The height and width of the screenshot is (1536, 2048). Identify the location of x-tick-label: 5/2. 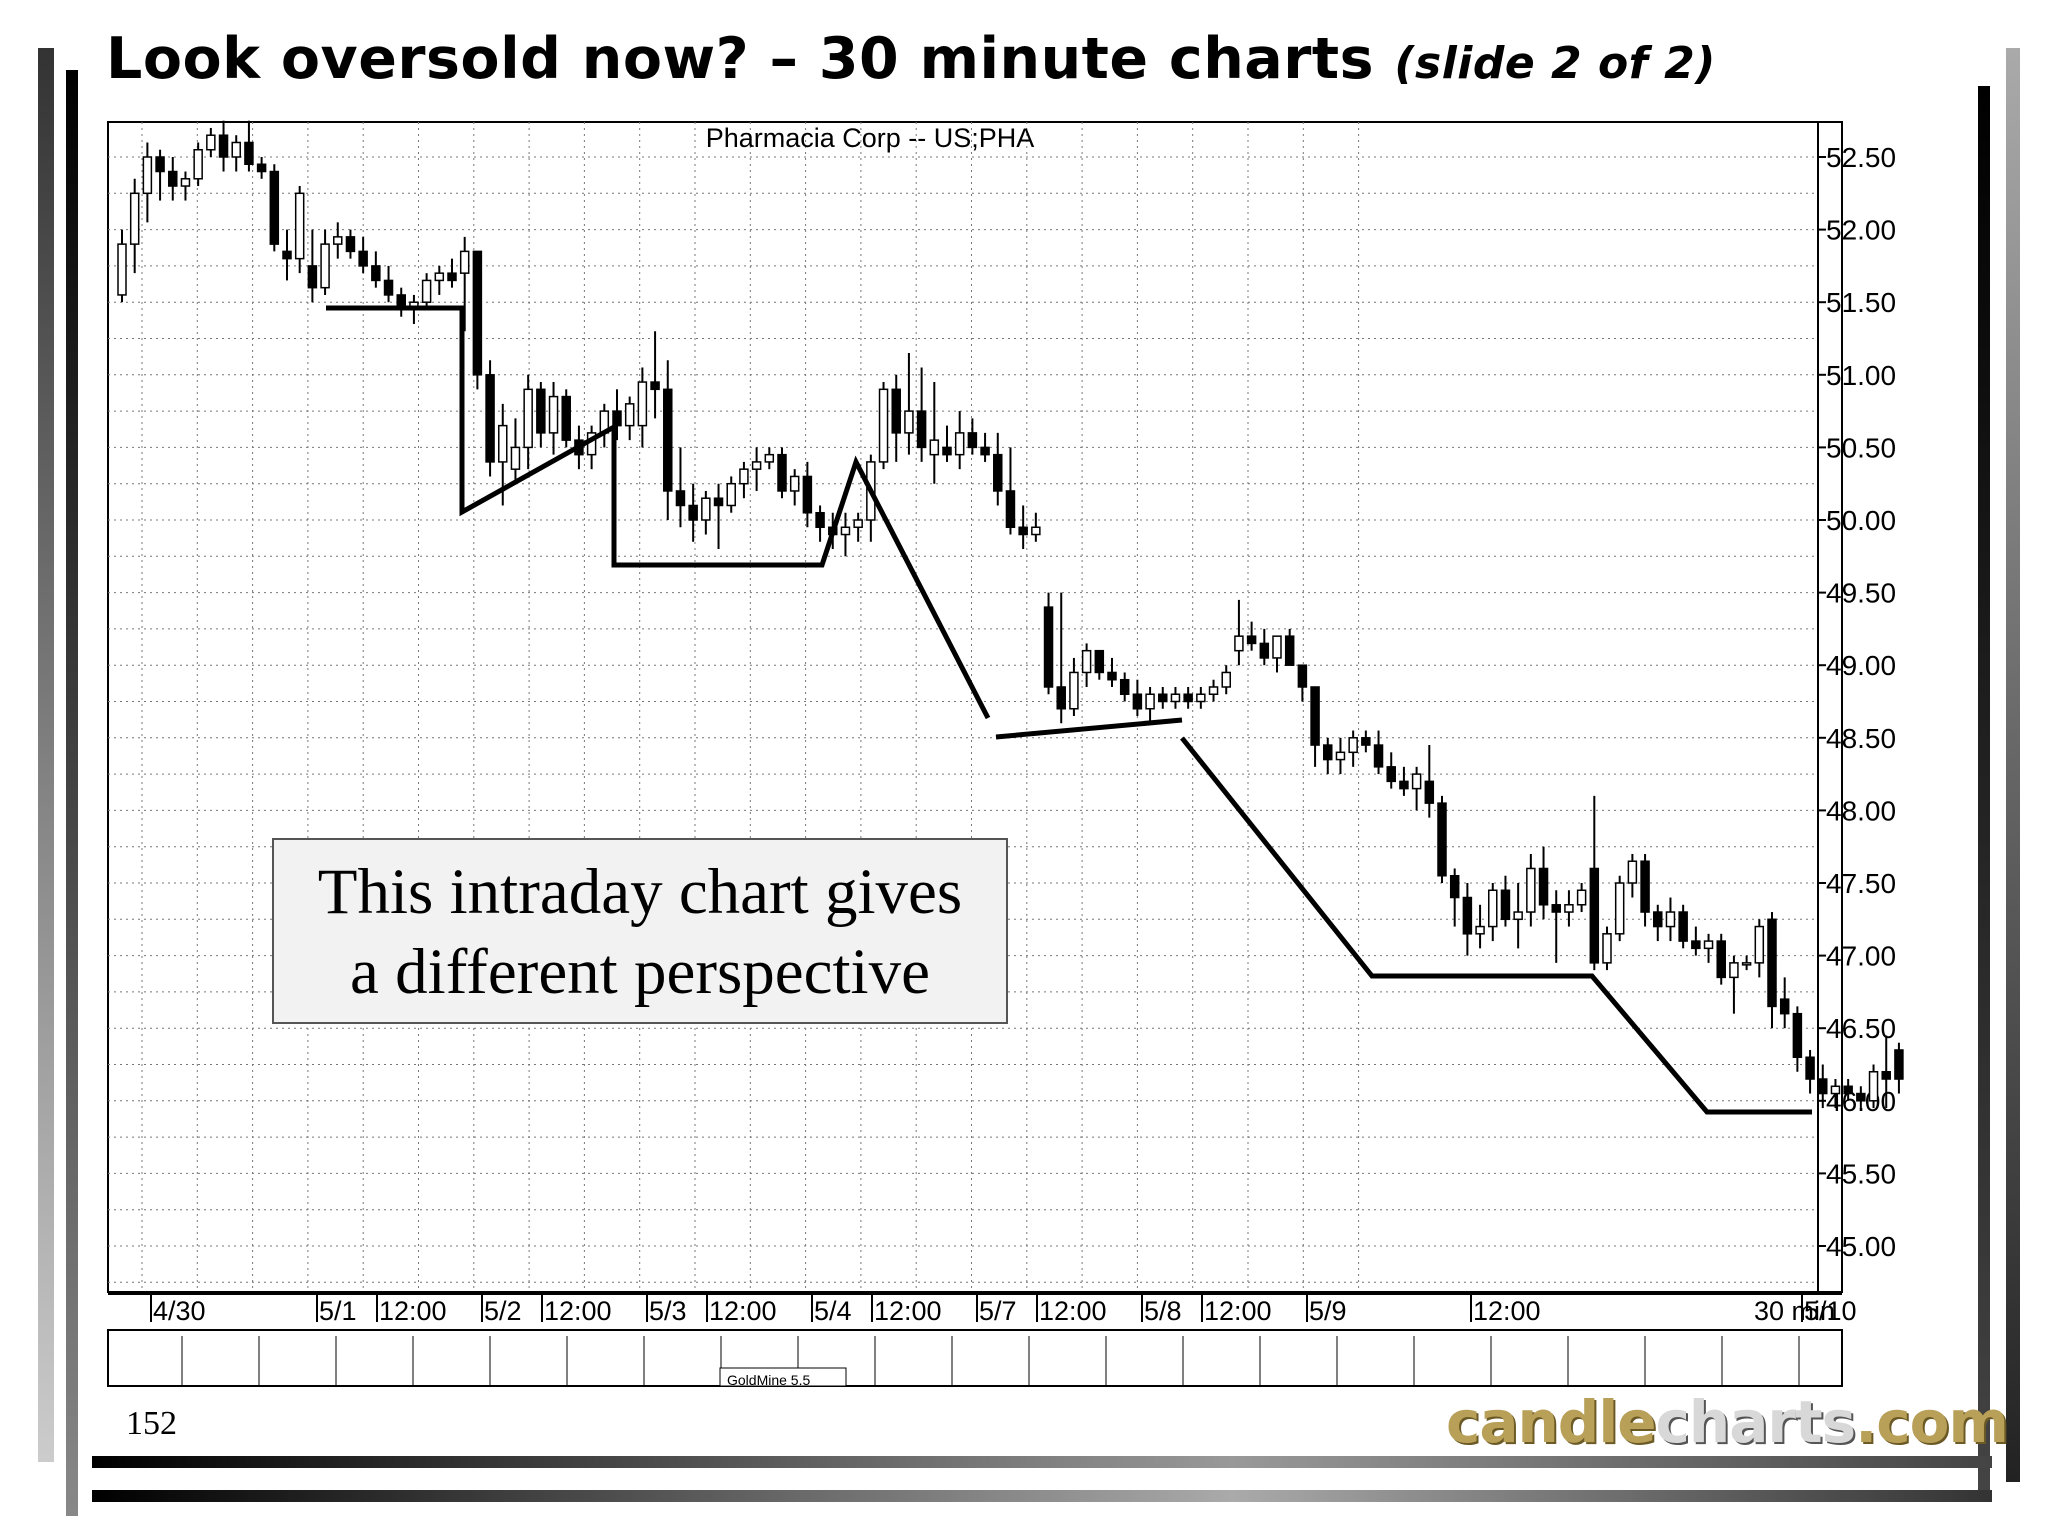
(503, 1311).